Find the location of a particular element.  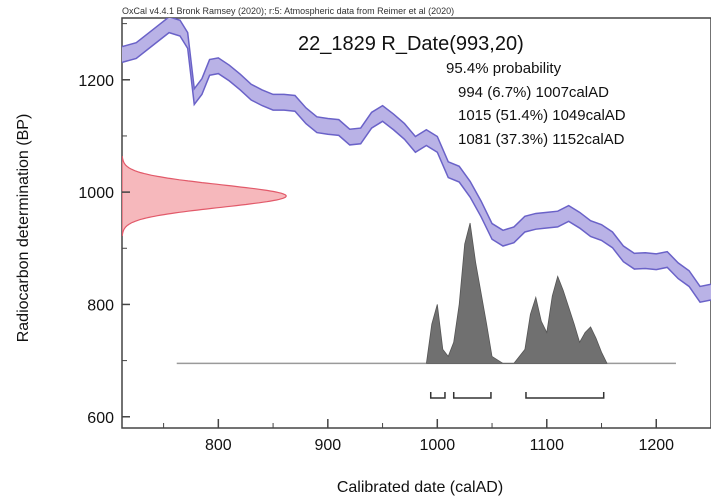

y-tick-label-1000: 1000 is located at coordinates (96, 193).